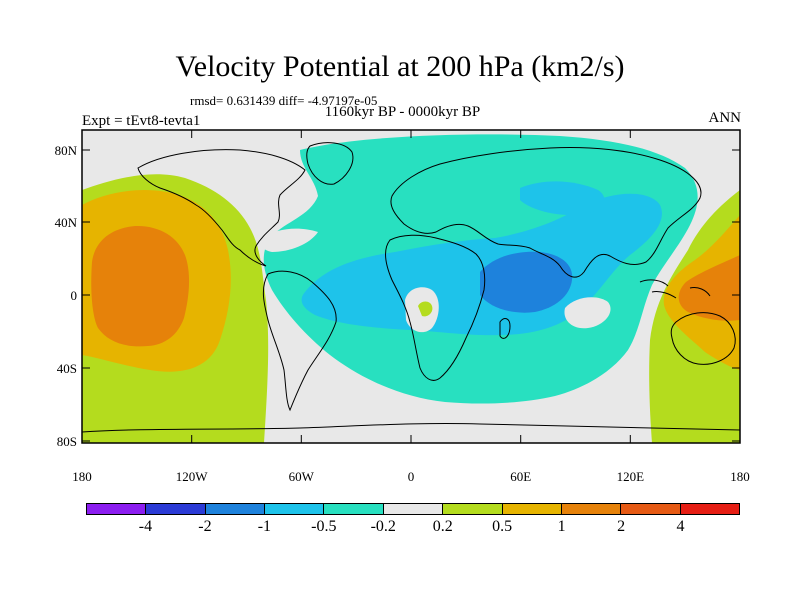 This screenshot has width=800, height=600. What do you see at coordinates (330, 163) in the screenshot?
I see `greenland-outline` at bounding box center [330, 163].